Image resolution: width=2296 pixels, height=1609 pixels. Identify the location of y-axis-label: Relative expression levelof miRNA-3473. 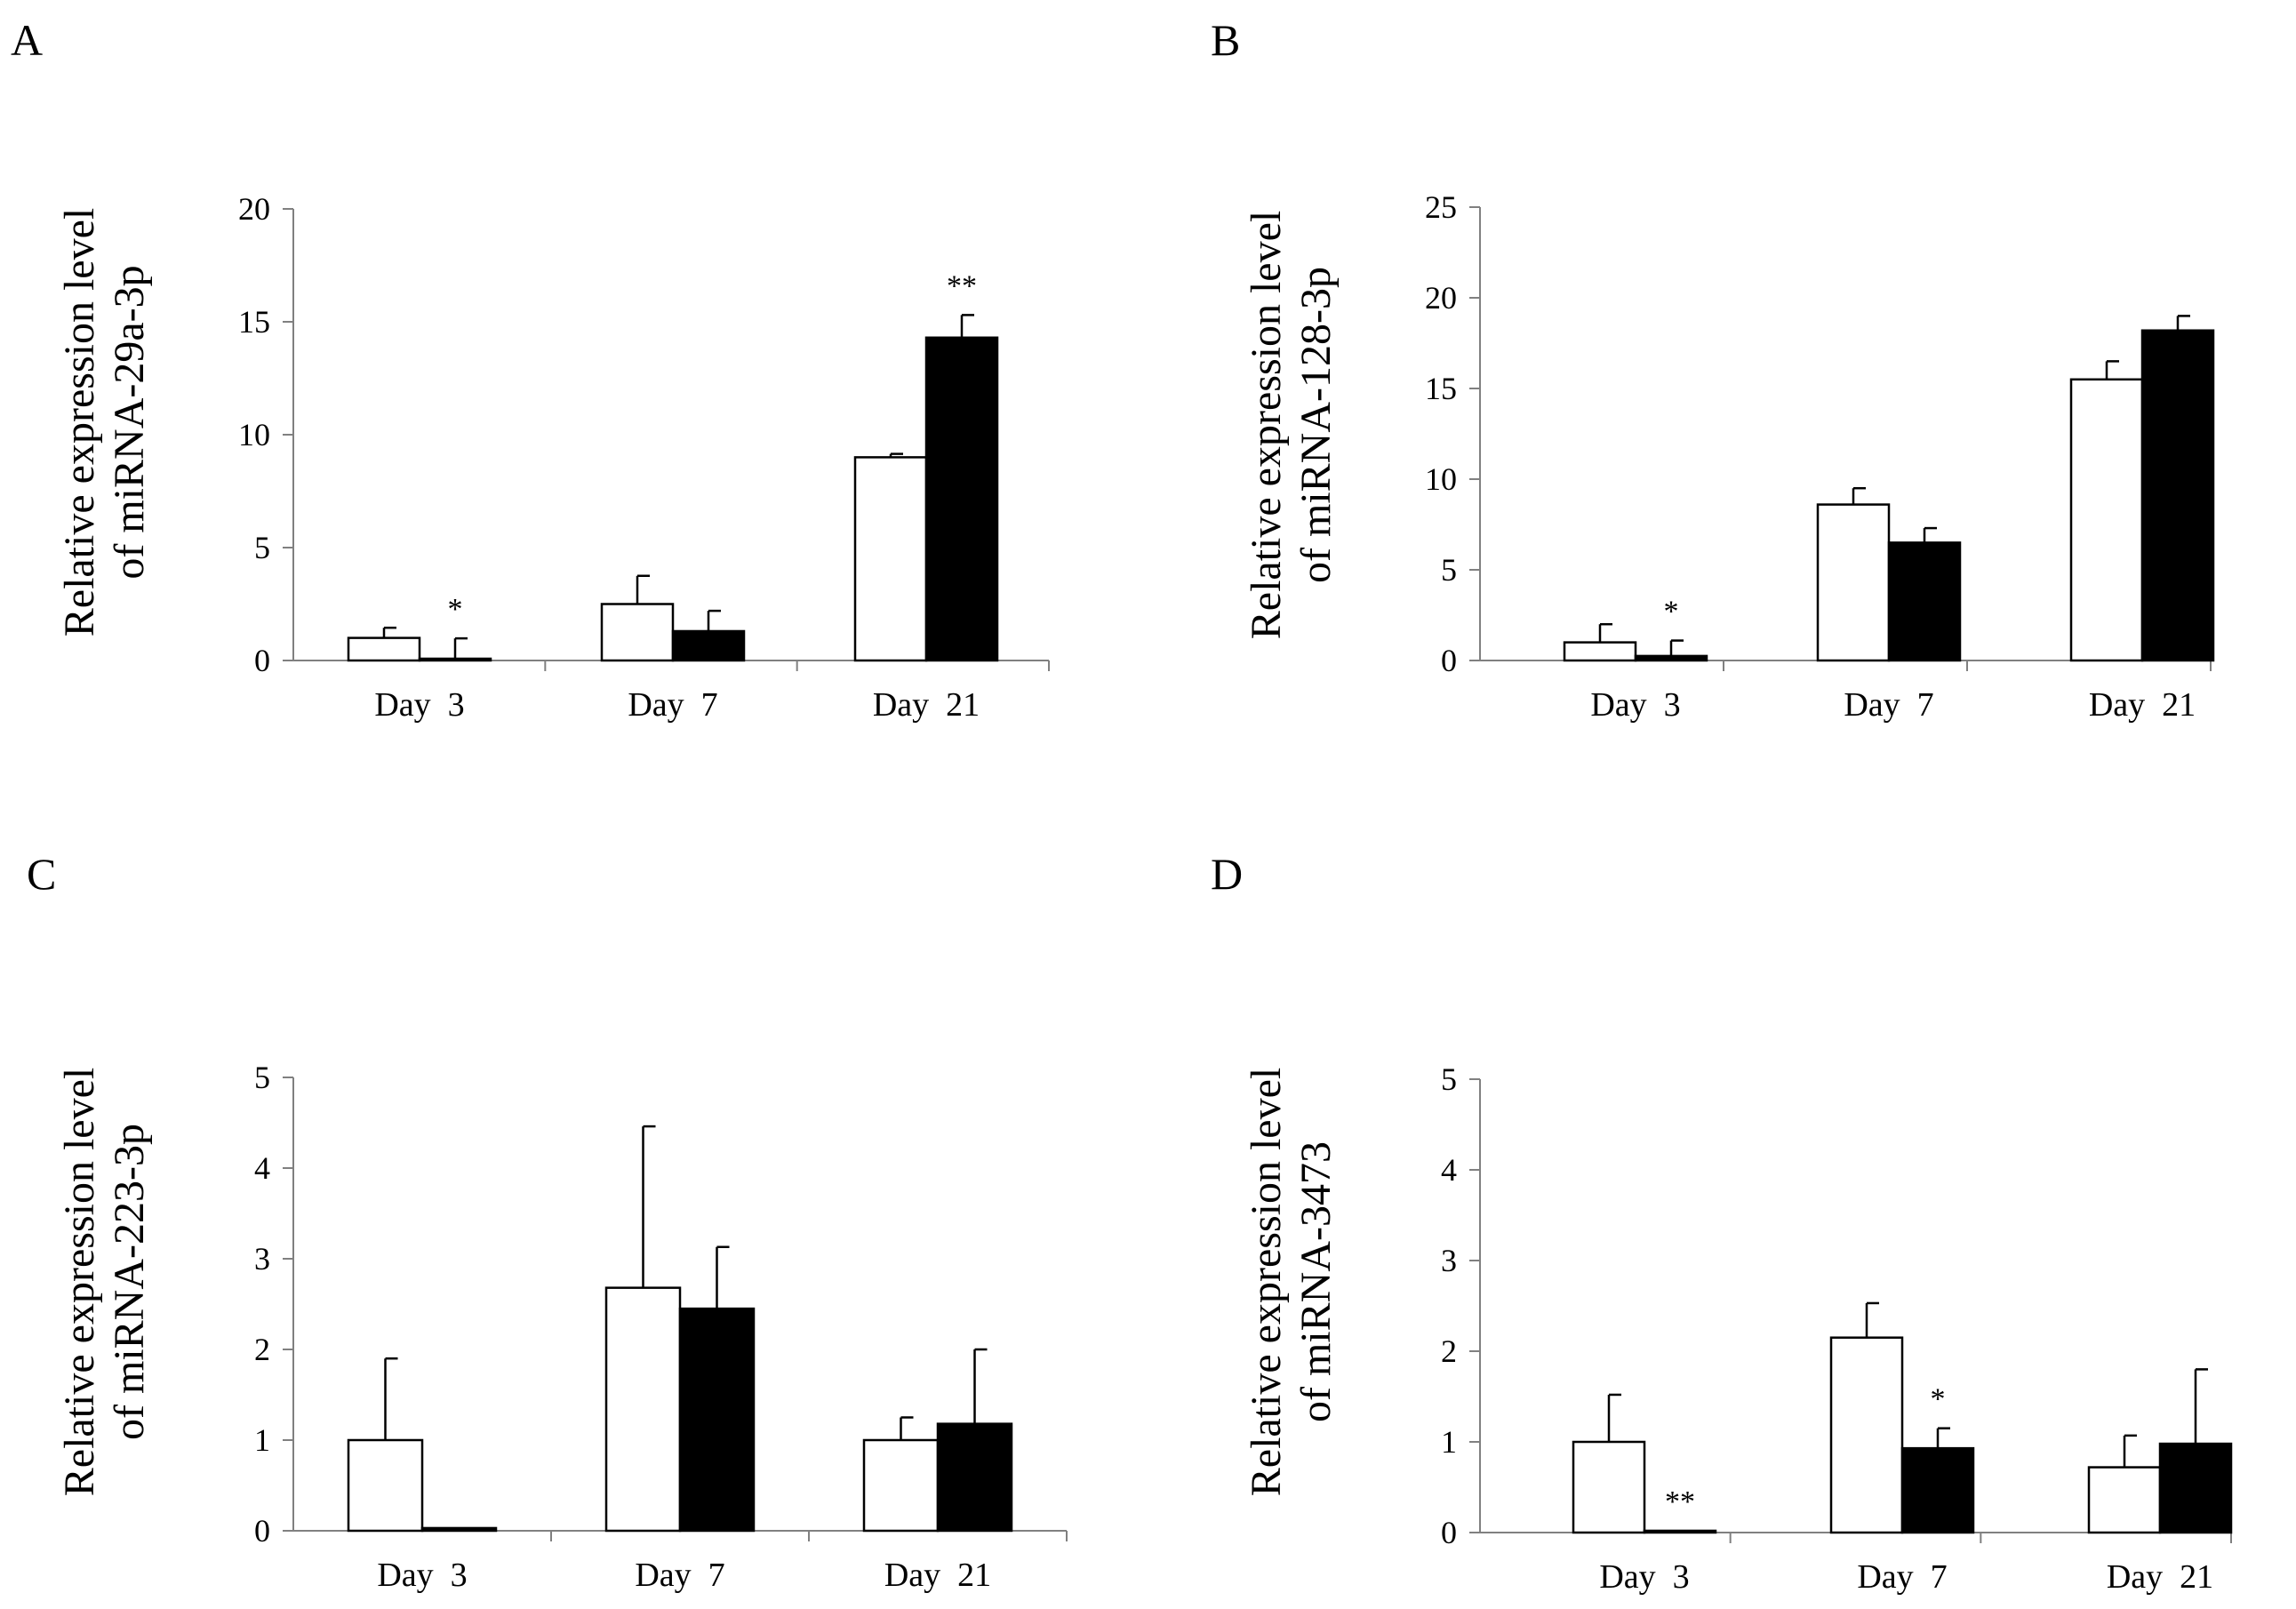
(1291, 1282).